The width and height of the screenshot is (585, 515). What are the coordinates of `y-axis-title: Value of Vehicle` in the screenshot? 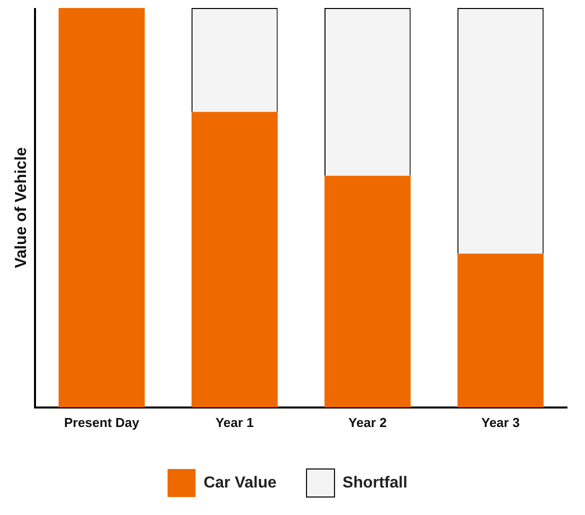 It's located at (21, 207).